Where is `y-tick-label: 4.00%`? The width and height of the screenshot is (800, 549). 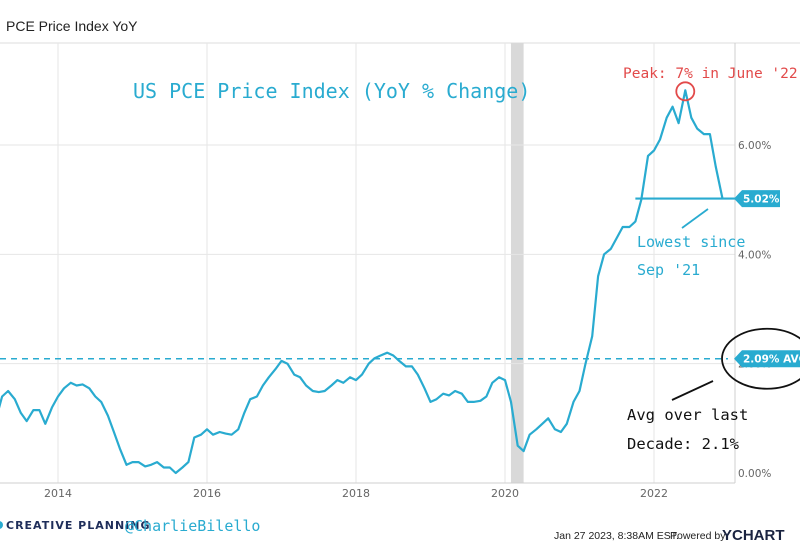 y-tick-label: 4.00% is located at coordinates (754, 255).